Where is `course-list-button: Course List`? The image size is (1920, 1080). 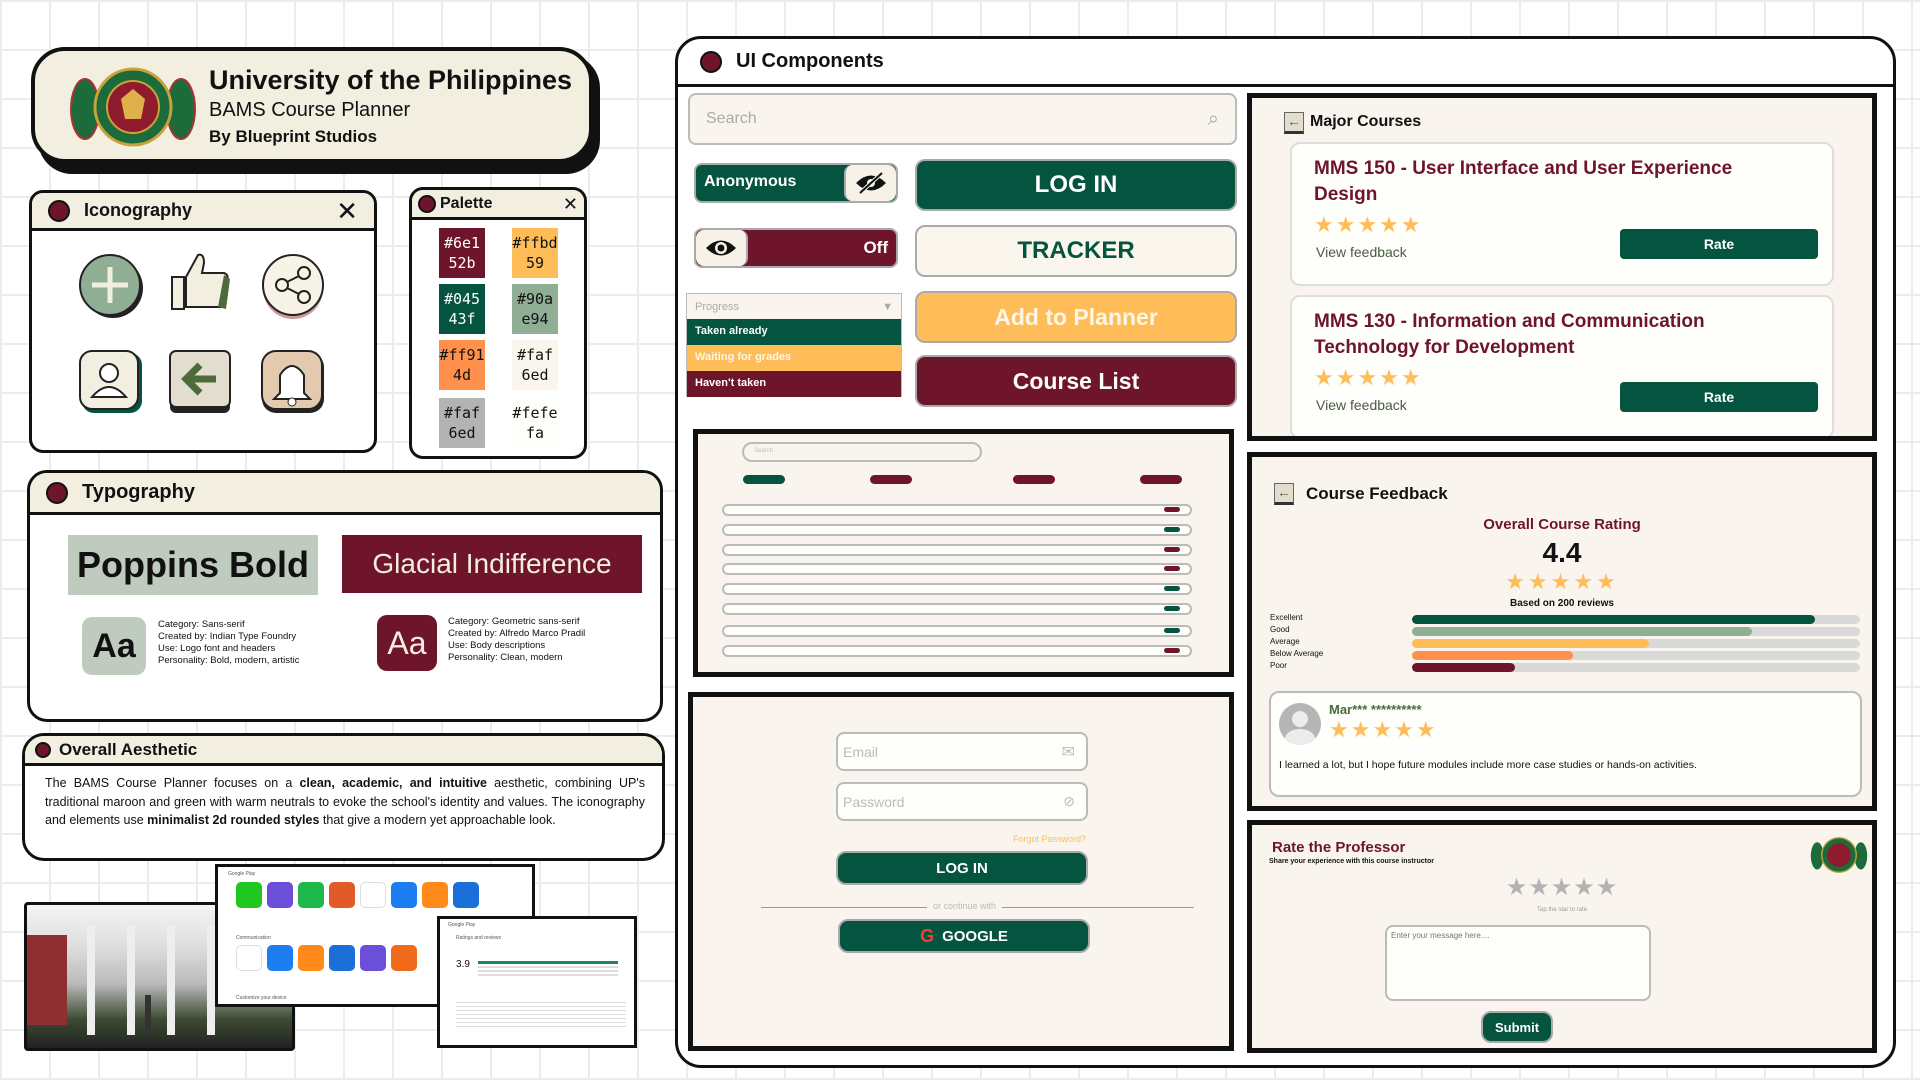
course-list-button: Course List is located at coordinates (1076, 381).